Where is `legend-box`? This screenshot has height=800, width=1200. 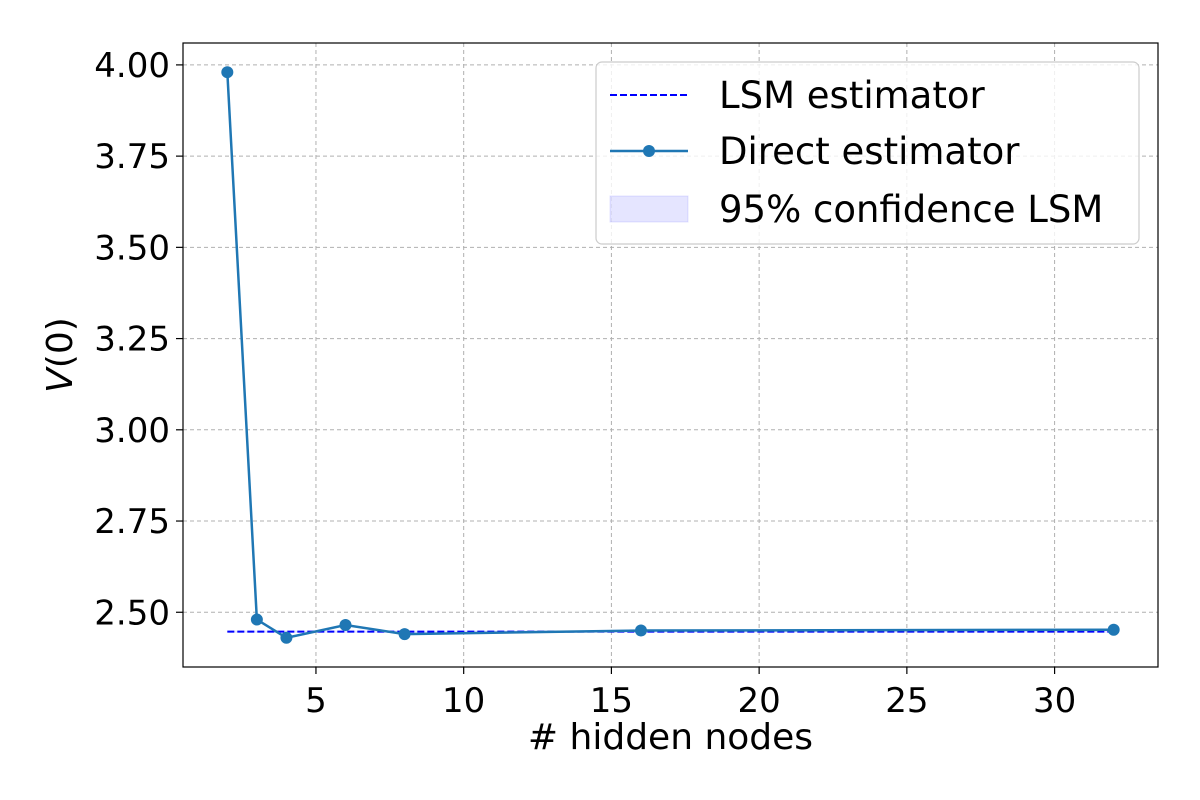 legend-box is located at coordinates (867, 153).